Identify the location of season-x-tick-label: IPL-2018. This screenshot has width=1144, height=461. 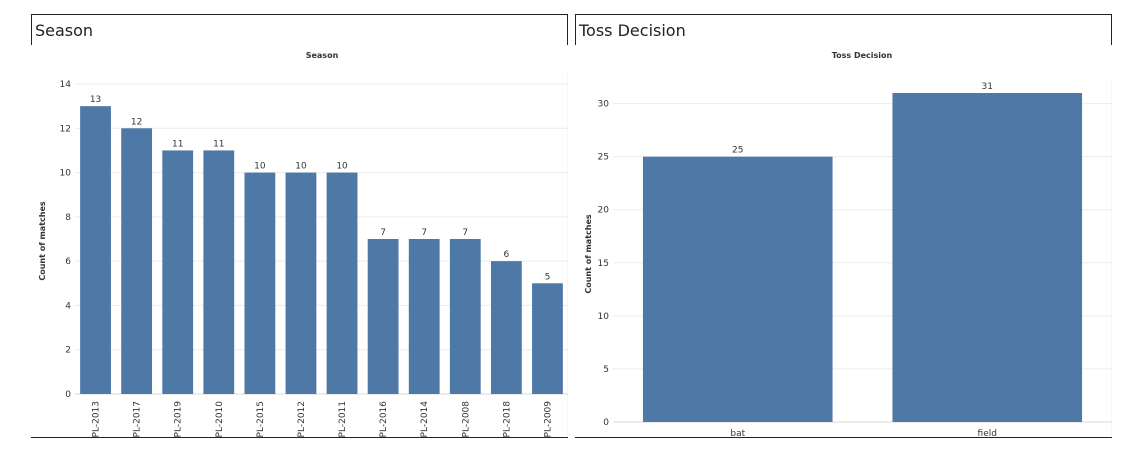
(507, 419).